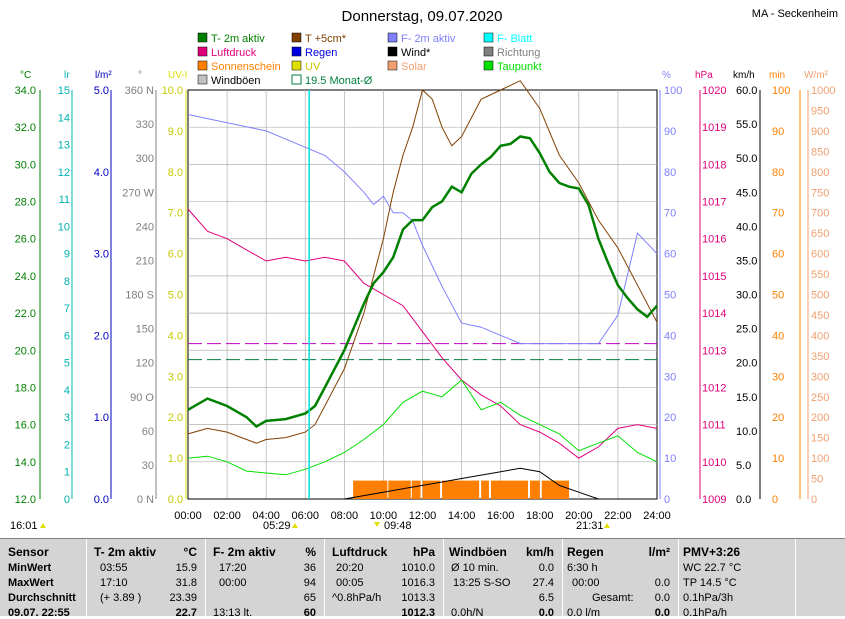 The width and height of the screenshot is (845, 619). I want to click on y-axis-unit: W/m², so click(816, 75).